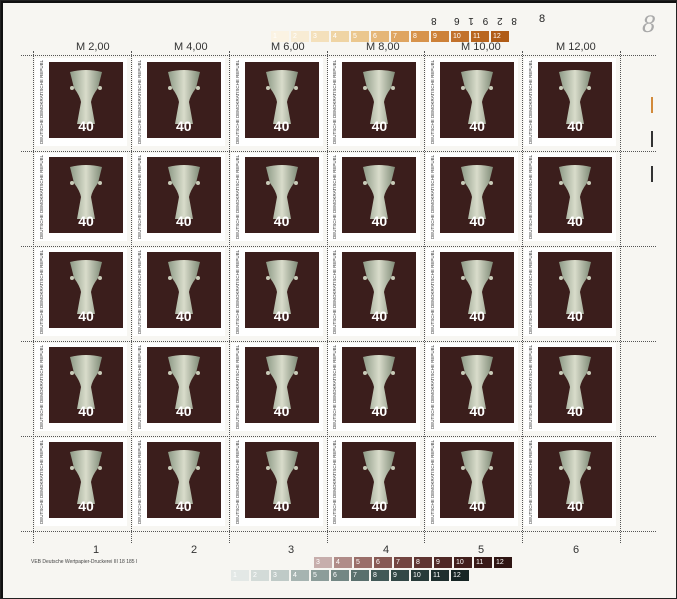  What do you see at coordinates (240, 575) in the screenshot?
I see `color-bar-cell: 1` at bounding box center [240, 575].